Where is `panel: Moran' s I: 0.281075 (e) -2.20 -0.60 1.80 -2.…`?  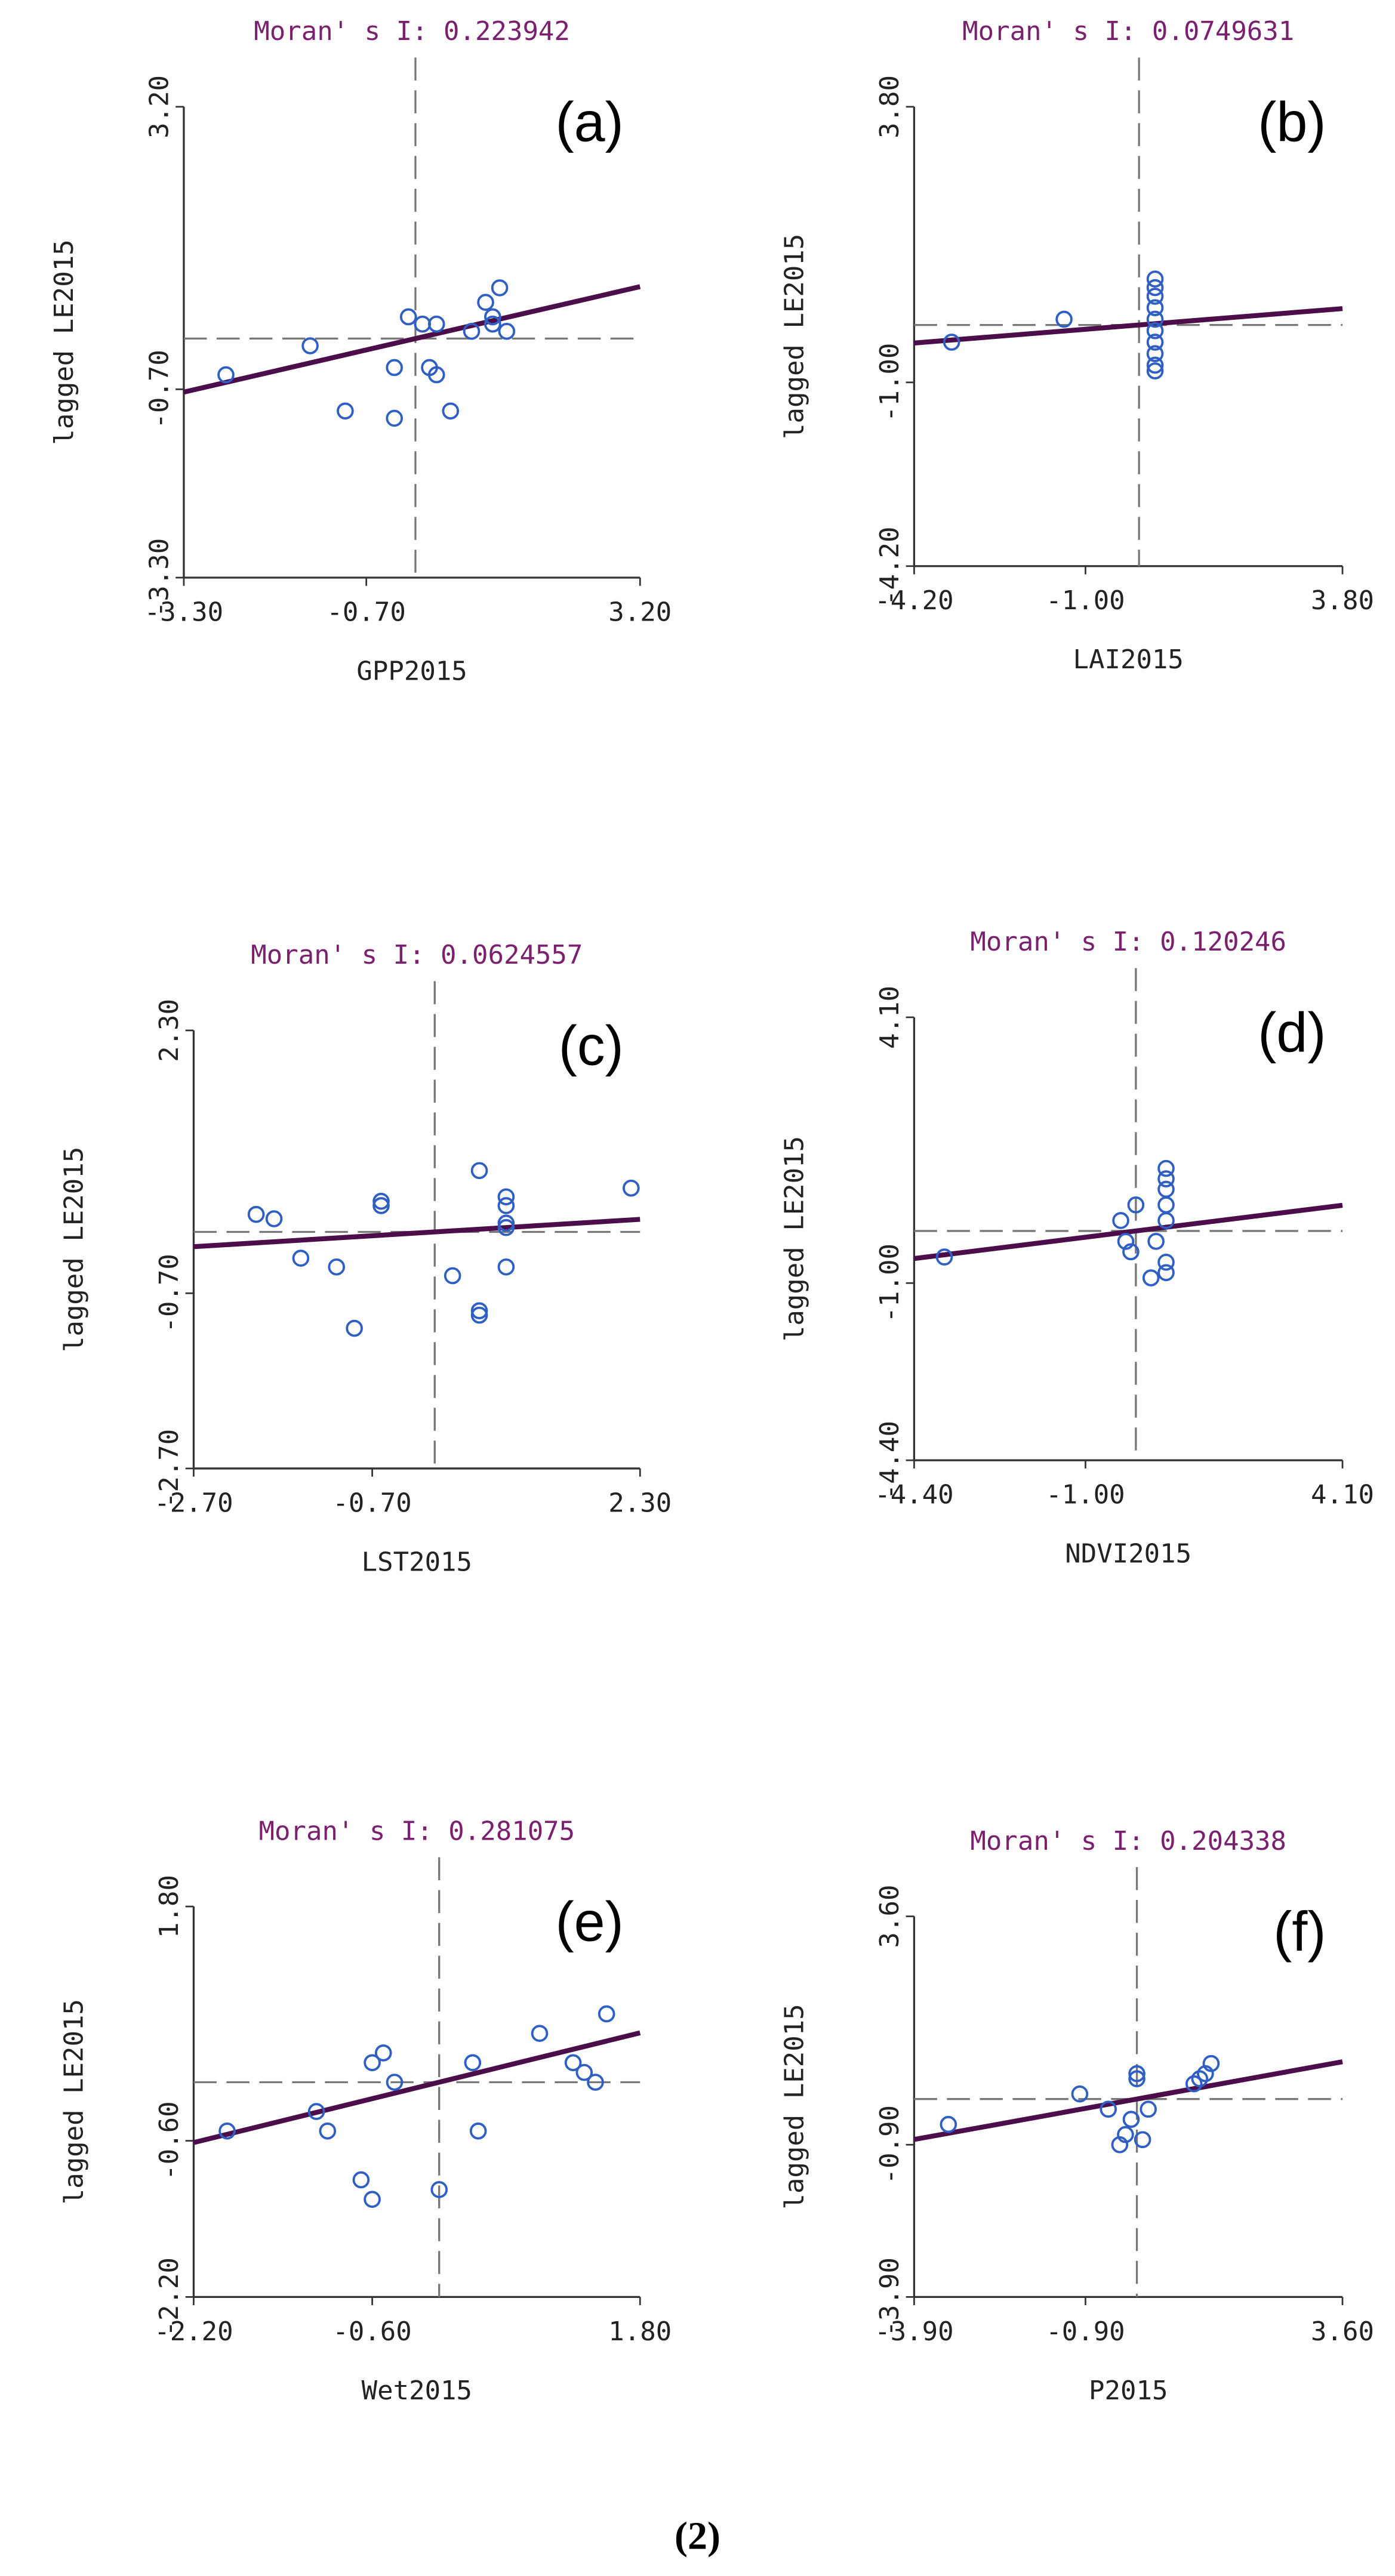 panel: Moran' s I: 0.281075 (e) -2.20 -0.60 1.80 -2.… is located at coordinates (365, 2111).